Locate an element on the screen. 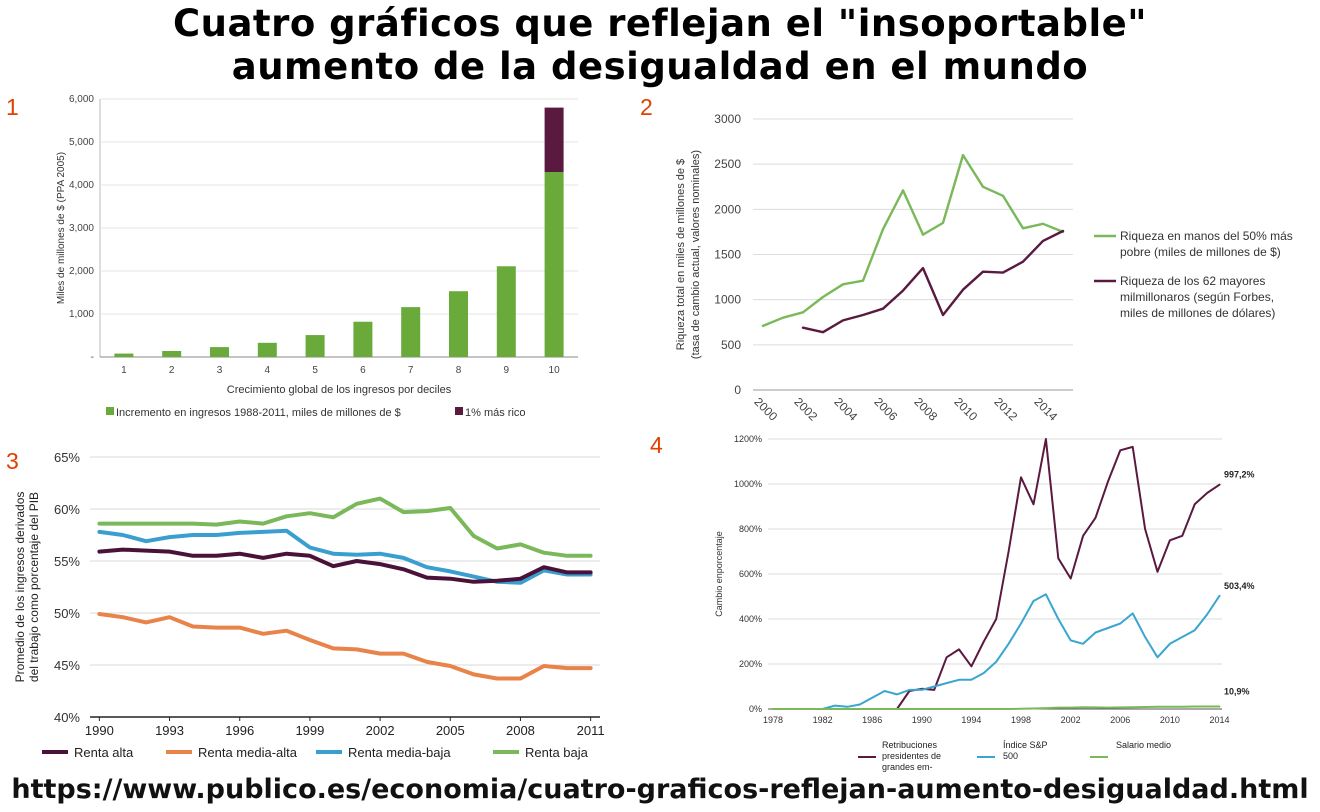 This screenshot has width=1320, height=812. chart4-y-tick-label: 200% is located at coordinates (750, 664).